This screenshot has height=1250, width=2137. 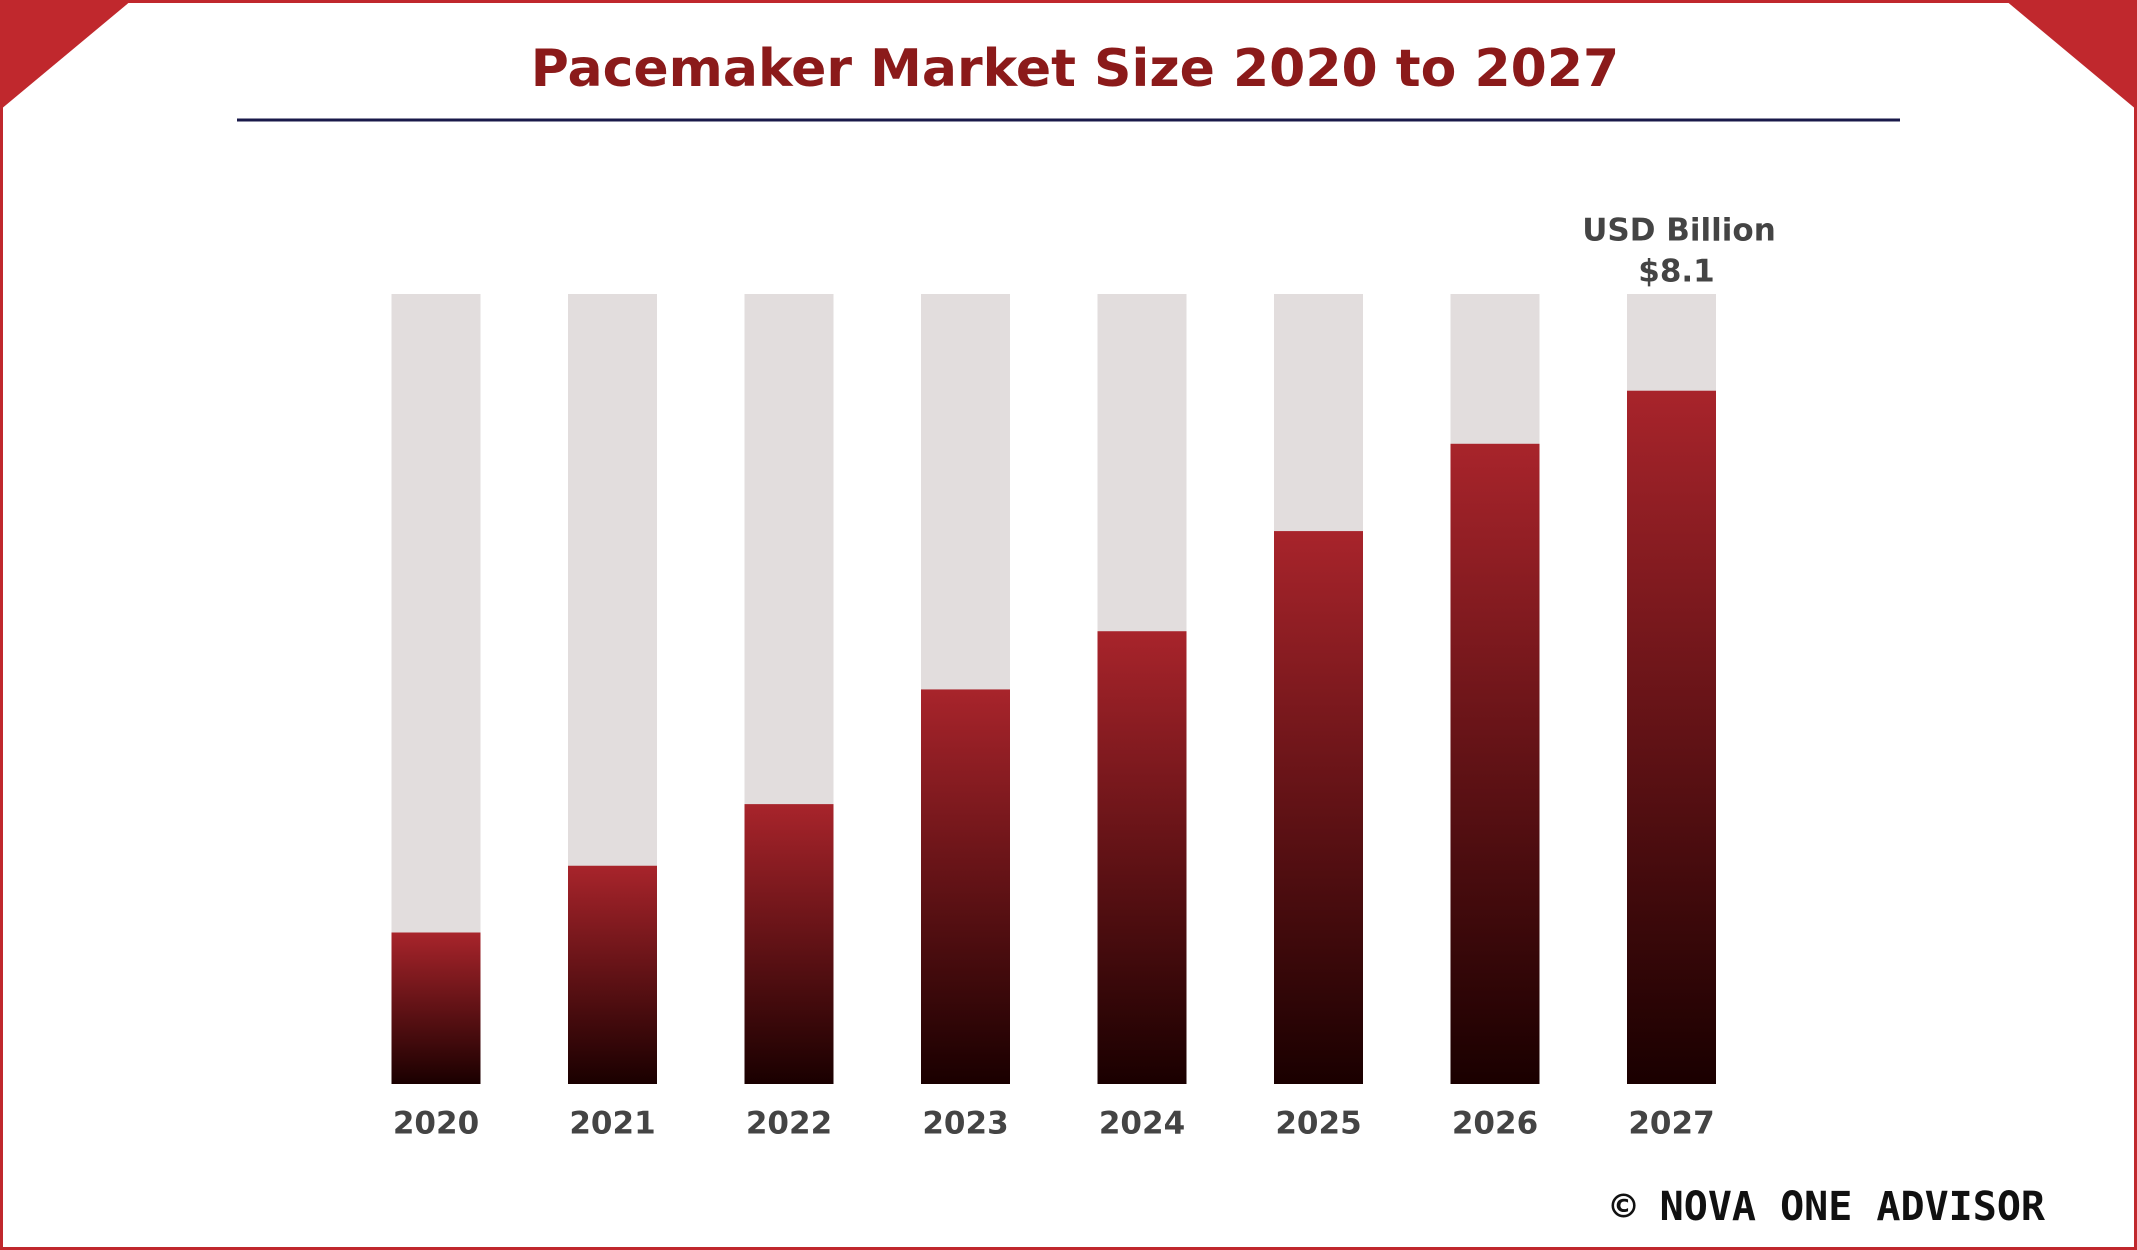 What do you see at coordinates (1679, 231) in the screenshot?
I see `unit-label: USD Billion` at bounding box center [1679, 231].